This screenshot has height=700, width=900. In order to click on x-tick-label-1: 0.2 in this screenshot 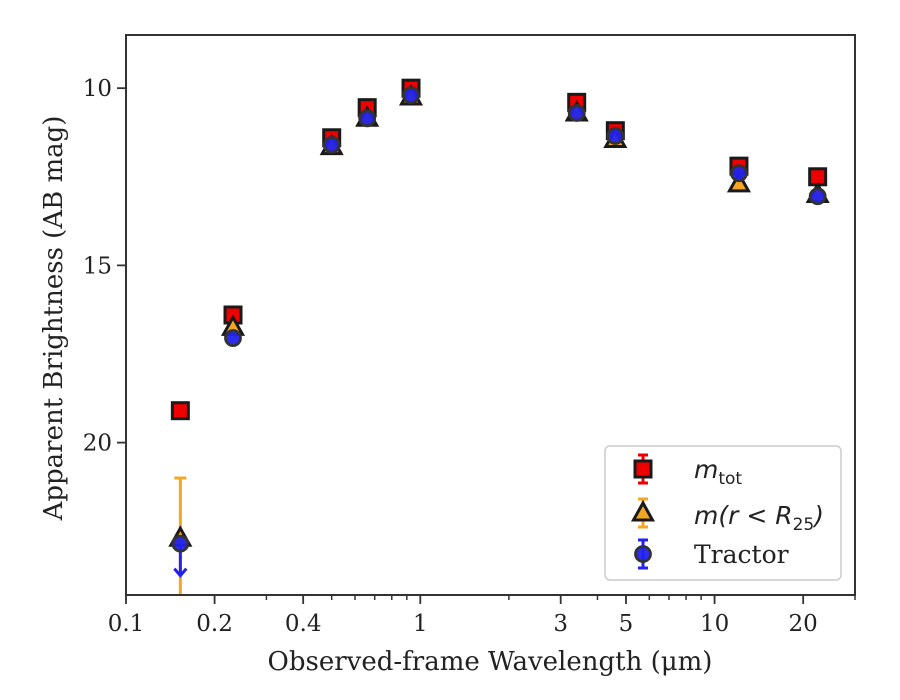, I will do `click(214, 624)`.